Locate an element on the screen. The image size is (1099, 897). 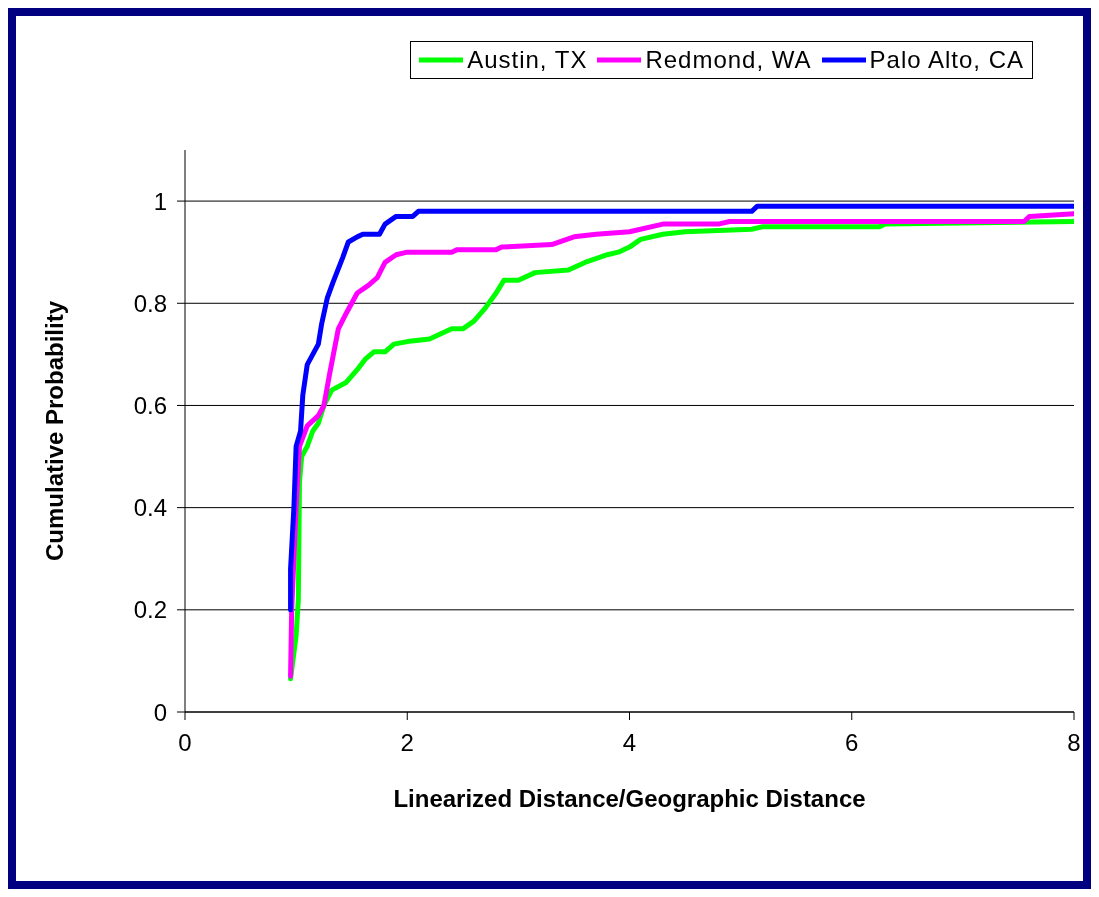
y-tick-label: 0.6 is located at coordinates (150, 405).